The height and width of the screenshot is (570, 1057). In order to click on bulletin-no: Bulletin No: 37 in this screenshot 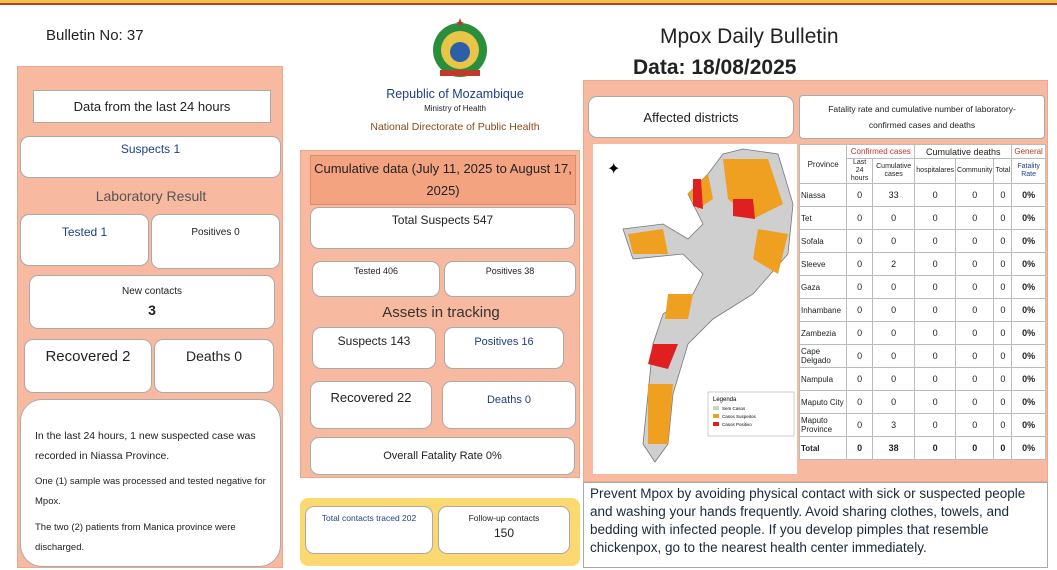, I will do `click(95, 35)`.